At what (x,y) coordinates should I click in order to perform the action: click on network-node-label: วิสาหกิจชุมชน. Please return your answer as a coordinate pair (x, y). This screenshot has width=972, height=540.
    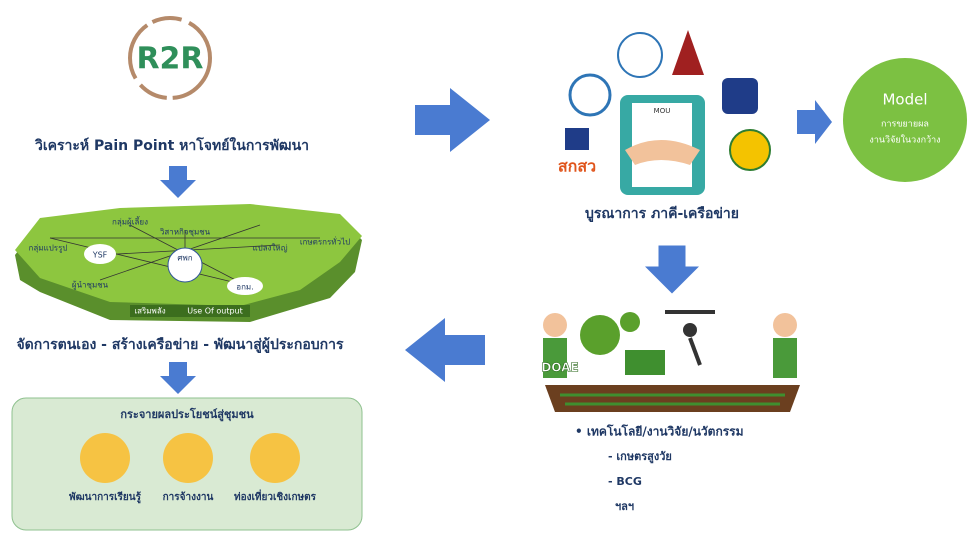
    Looking at the image, I should click on (184, 232).